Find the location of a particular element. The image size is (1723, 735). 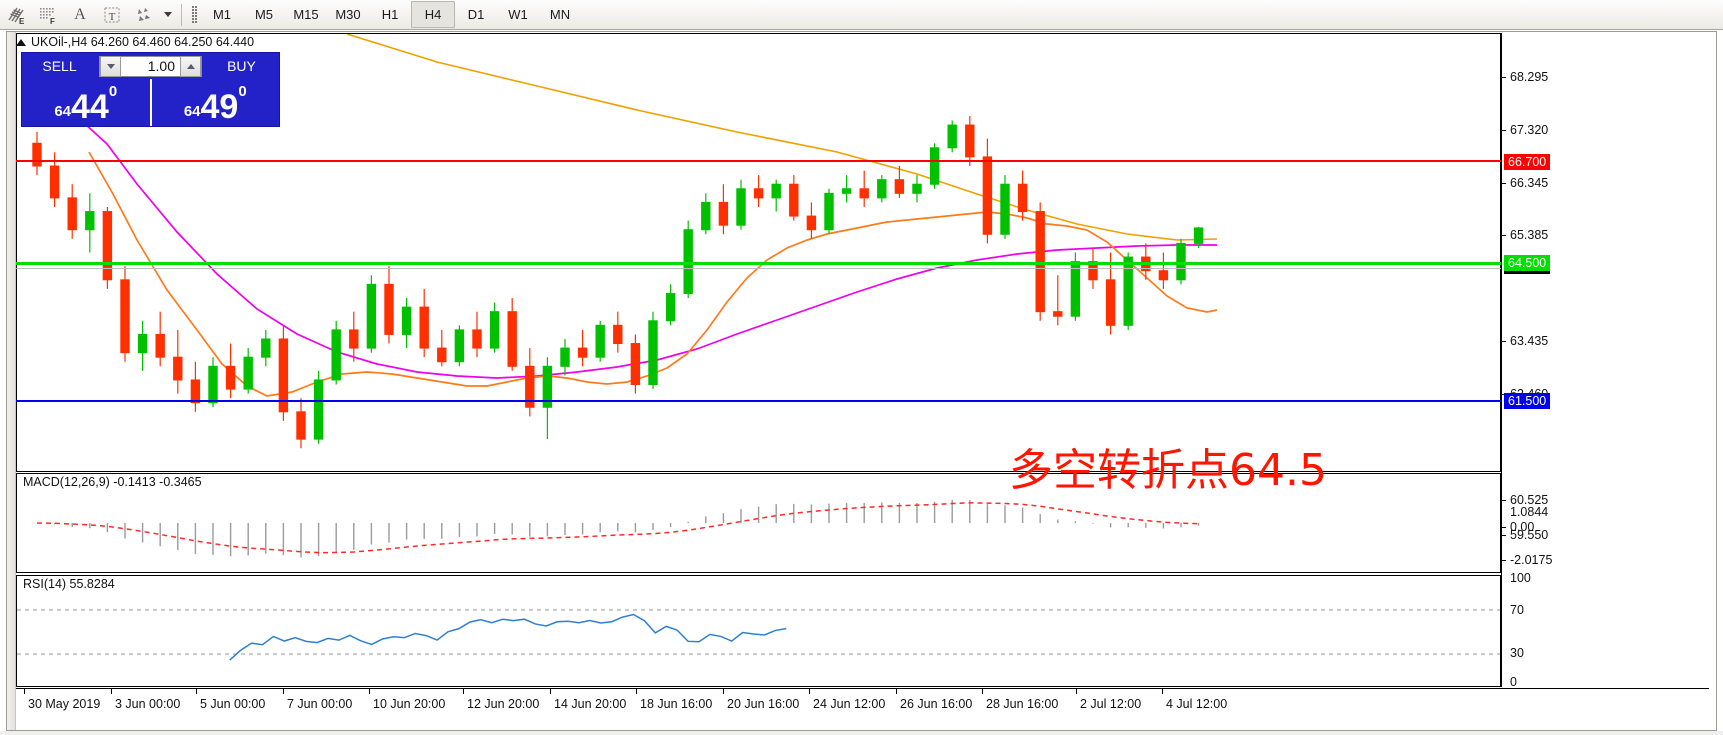

trade-panel-header: SELL 1.00 BUY is located at coordinates (150, 66).